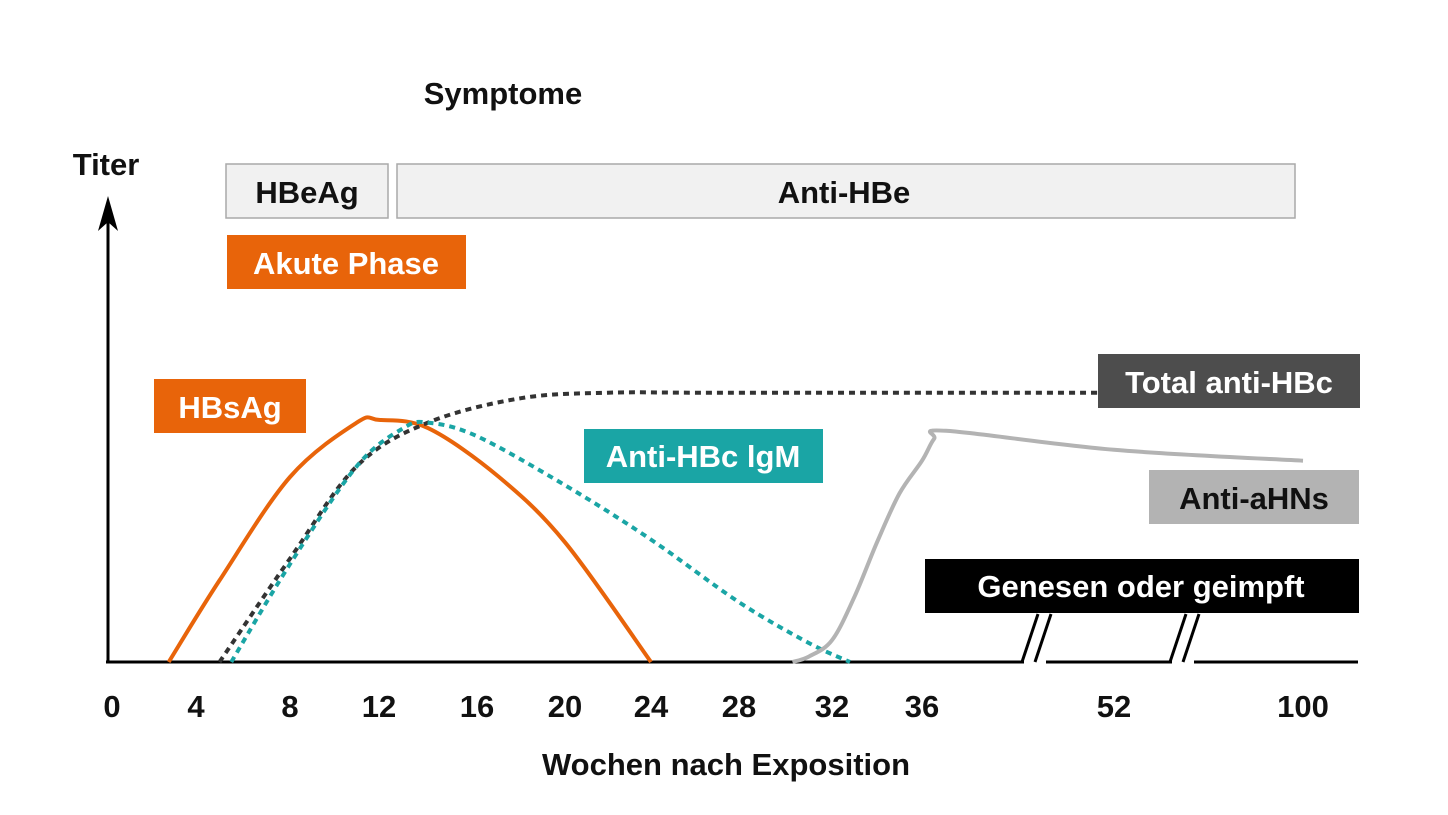 This screenshot has width=1448, height=815. I want to click on y-axis-arrow-icon, so click(108, 213).